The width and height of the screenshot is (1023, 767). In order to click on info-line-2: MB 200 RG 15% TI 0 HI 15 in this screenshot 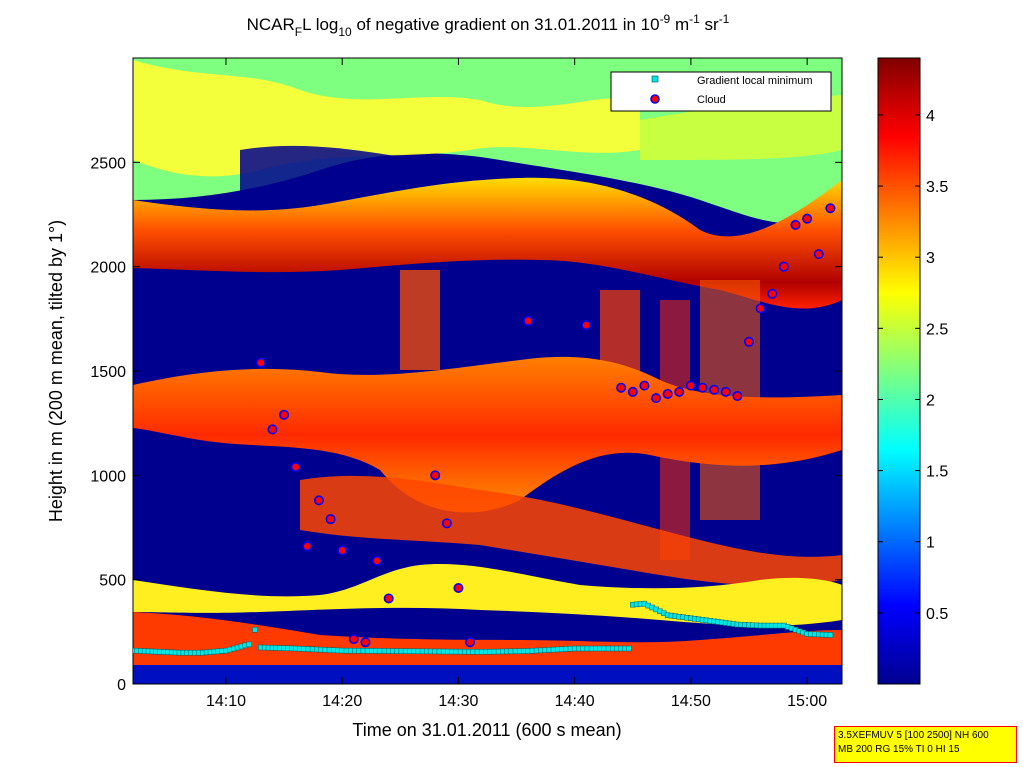, I will do `click(899, 749)`.